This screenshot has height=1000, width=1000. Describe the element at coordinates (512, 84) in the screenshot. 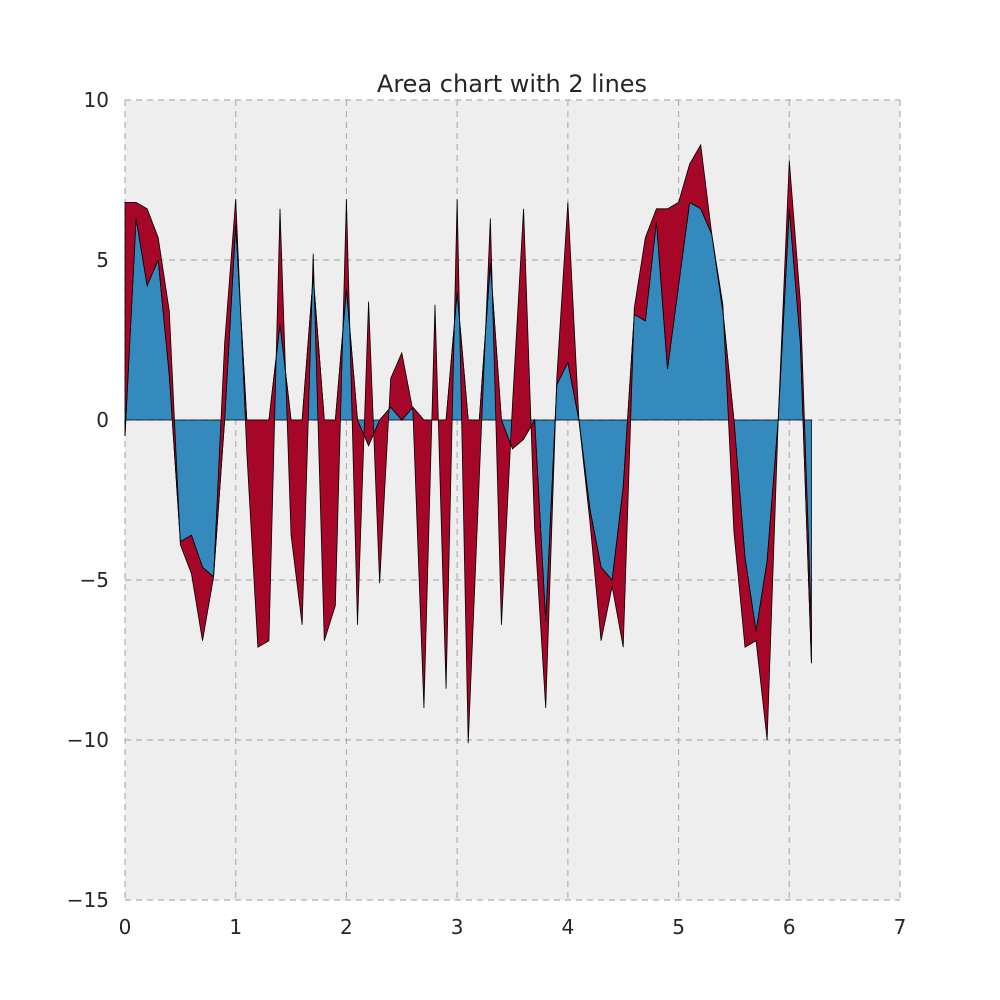

I see `chart-title: Area chart with 2 lines` at that location.